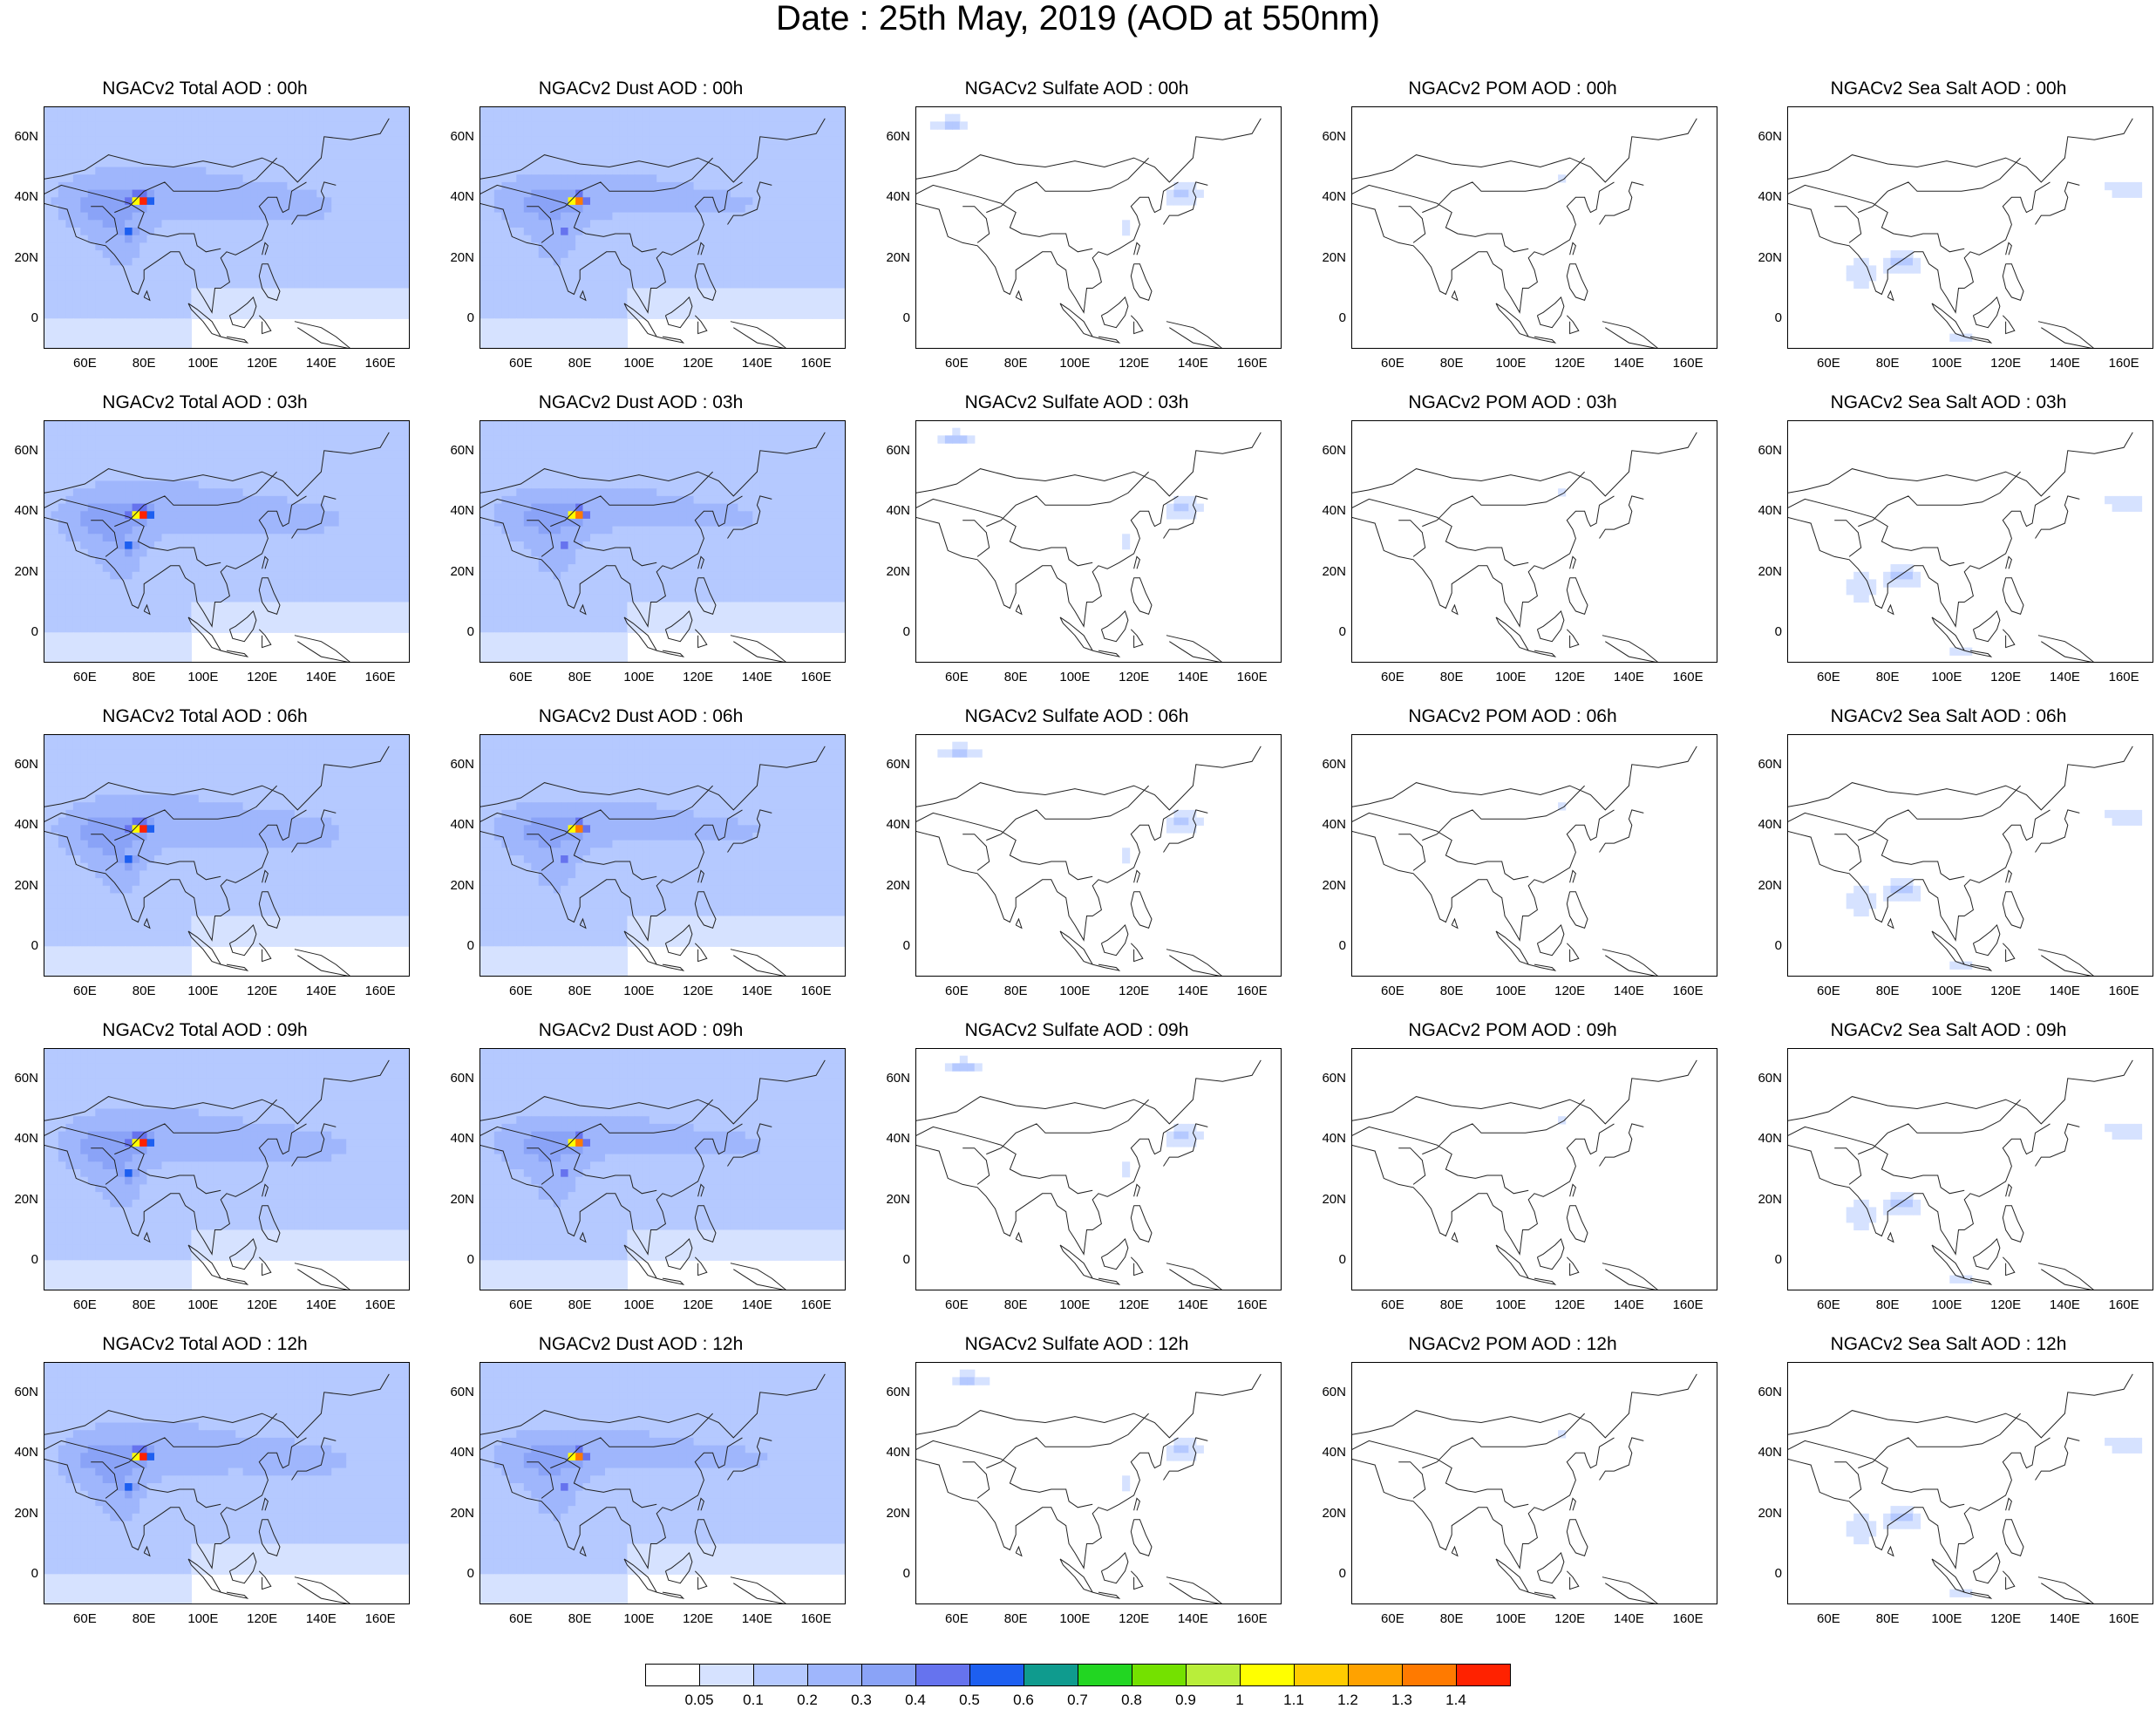 Image resolution: width=2156 pixels, height=1709 pixels. I want to click on coastline-outline, so click(217, 547).